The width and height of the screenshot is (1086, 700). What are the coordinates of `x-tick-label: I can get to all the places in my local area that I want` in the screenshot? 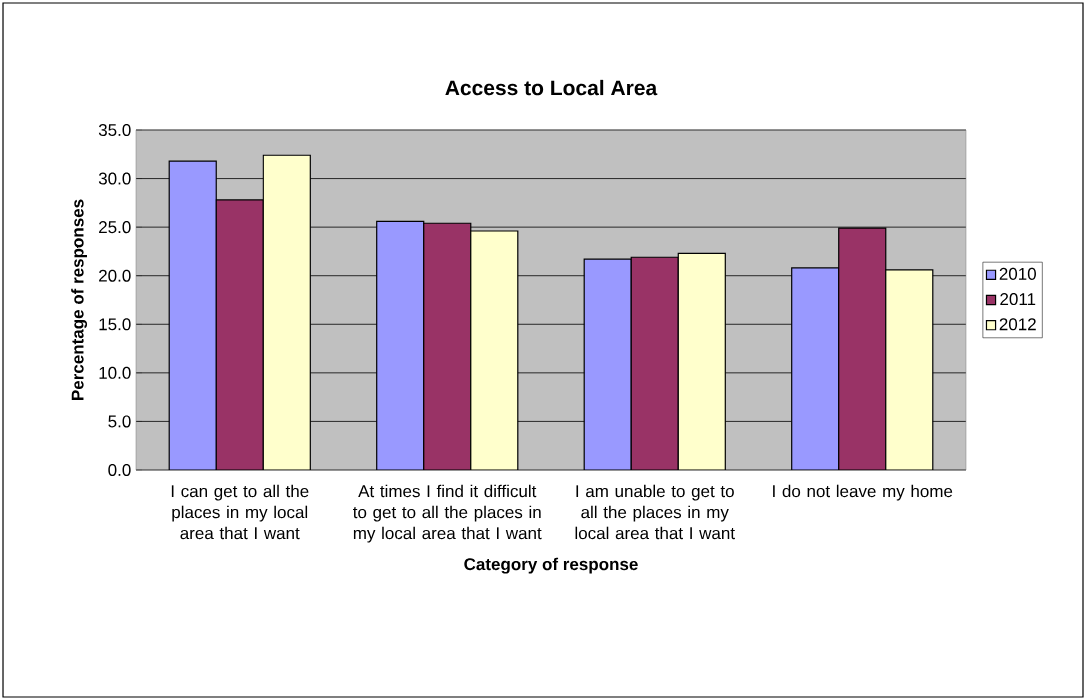 It's located at (240, 512).